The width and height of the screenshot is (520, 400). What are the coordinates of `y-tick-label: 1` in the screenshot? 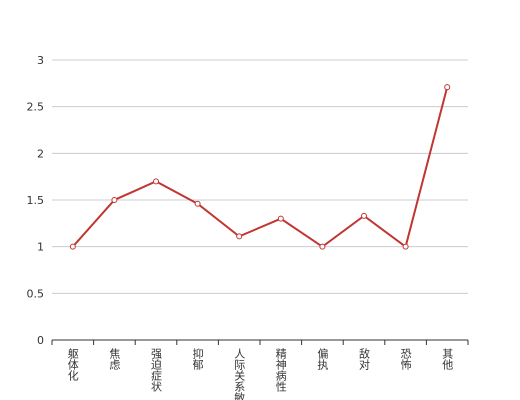 It's located at (40, 247).